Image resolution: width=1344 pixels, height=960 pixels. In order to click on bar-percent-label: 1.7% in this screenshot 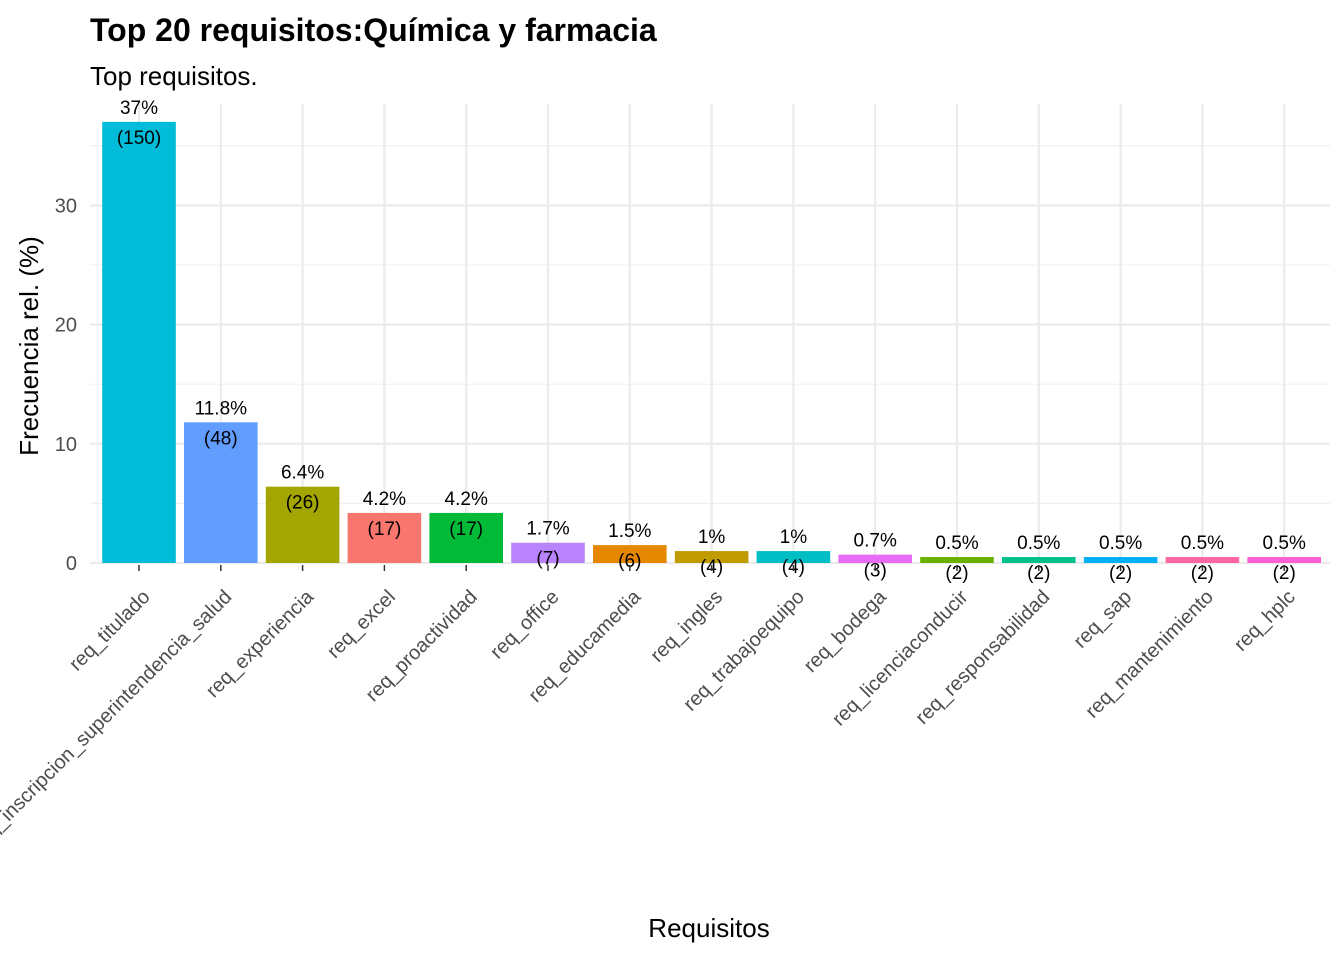, I will do `click(547, 529)`.